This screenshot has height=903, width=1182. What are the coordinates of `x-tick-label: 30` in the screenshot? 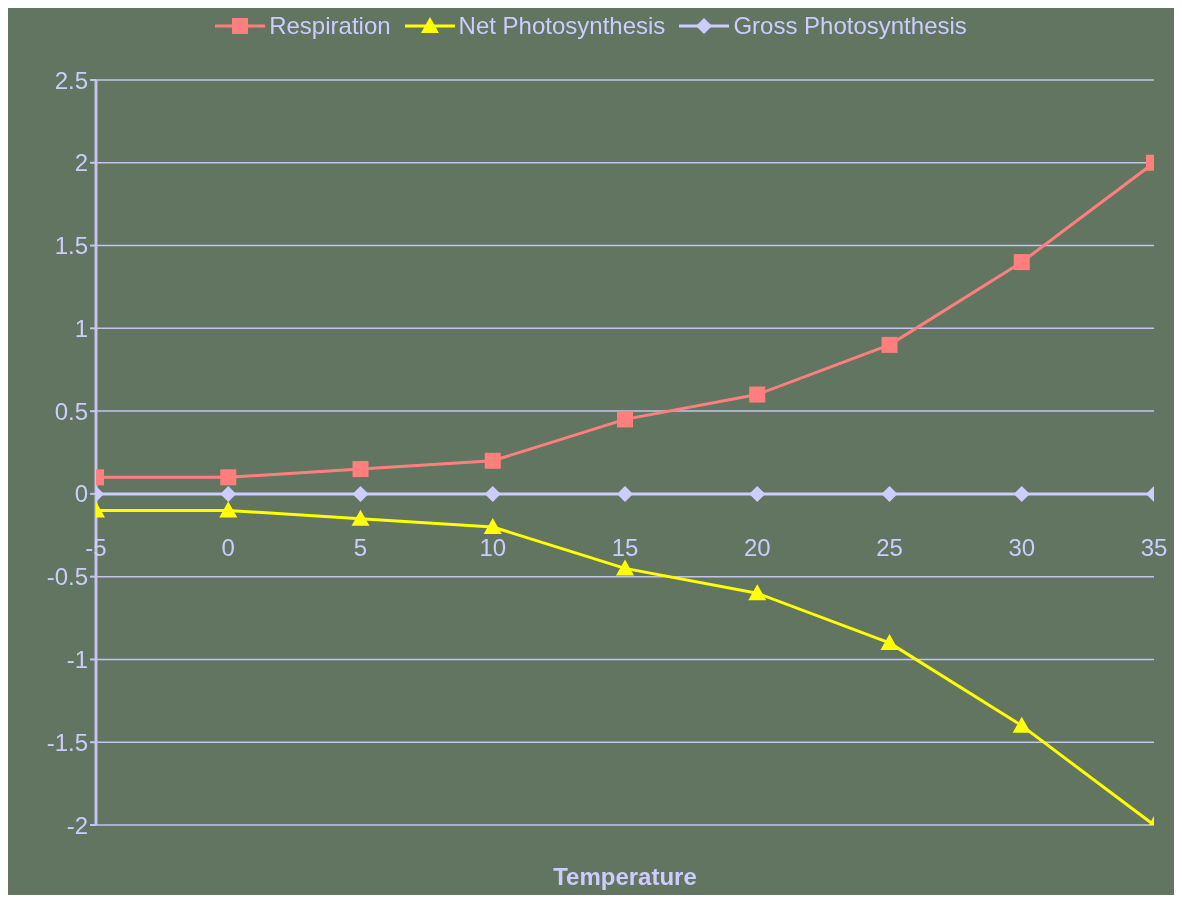 It's located at (1022, 547).